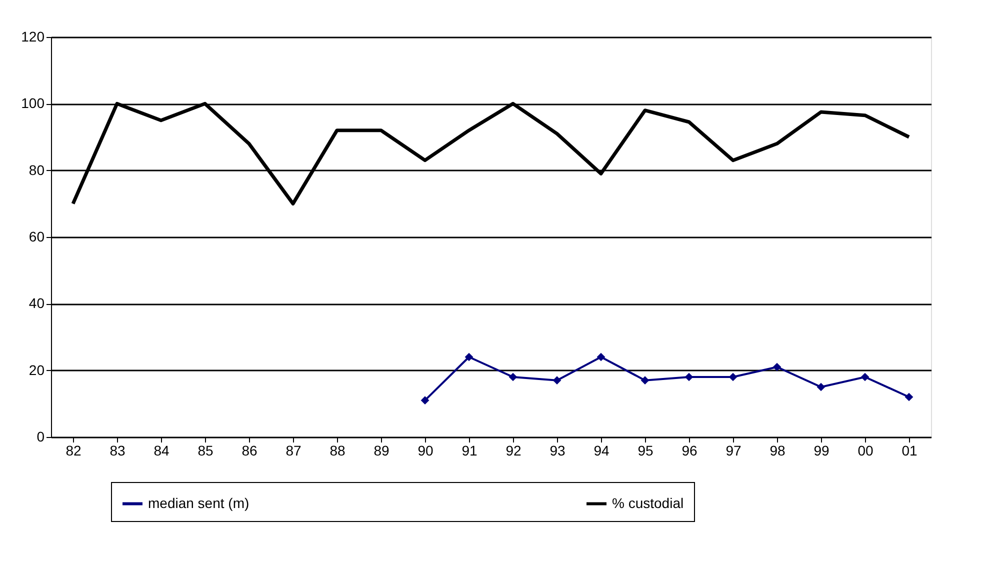  Describe the element at coordinates (36, 236) in the screenshot. I see `y-tick-label: 60` at that location.